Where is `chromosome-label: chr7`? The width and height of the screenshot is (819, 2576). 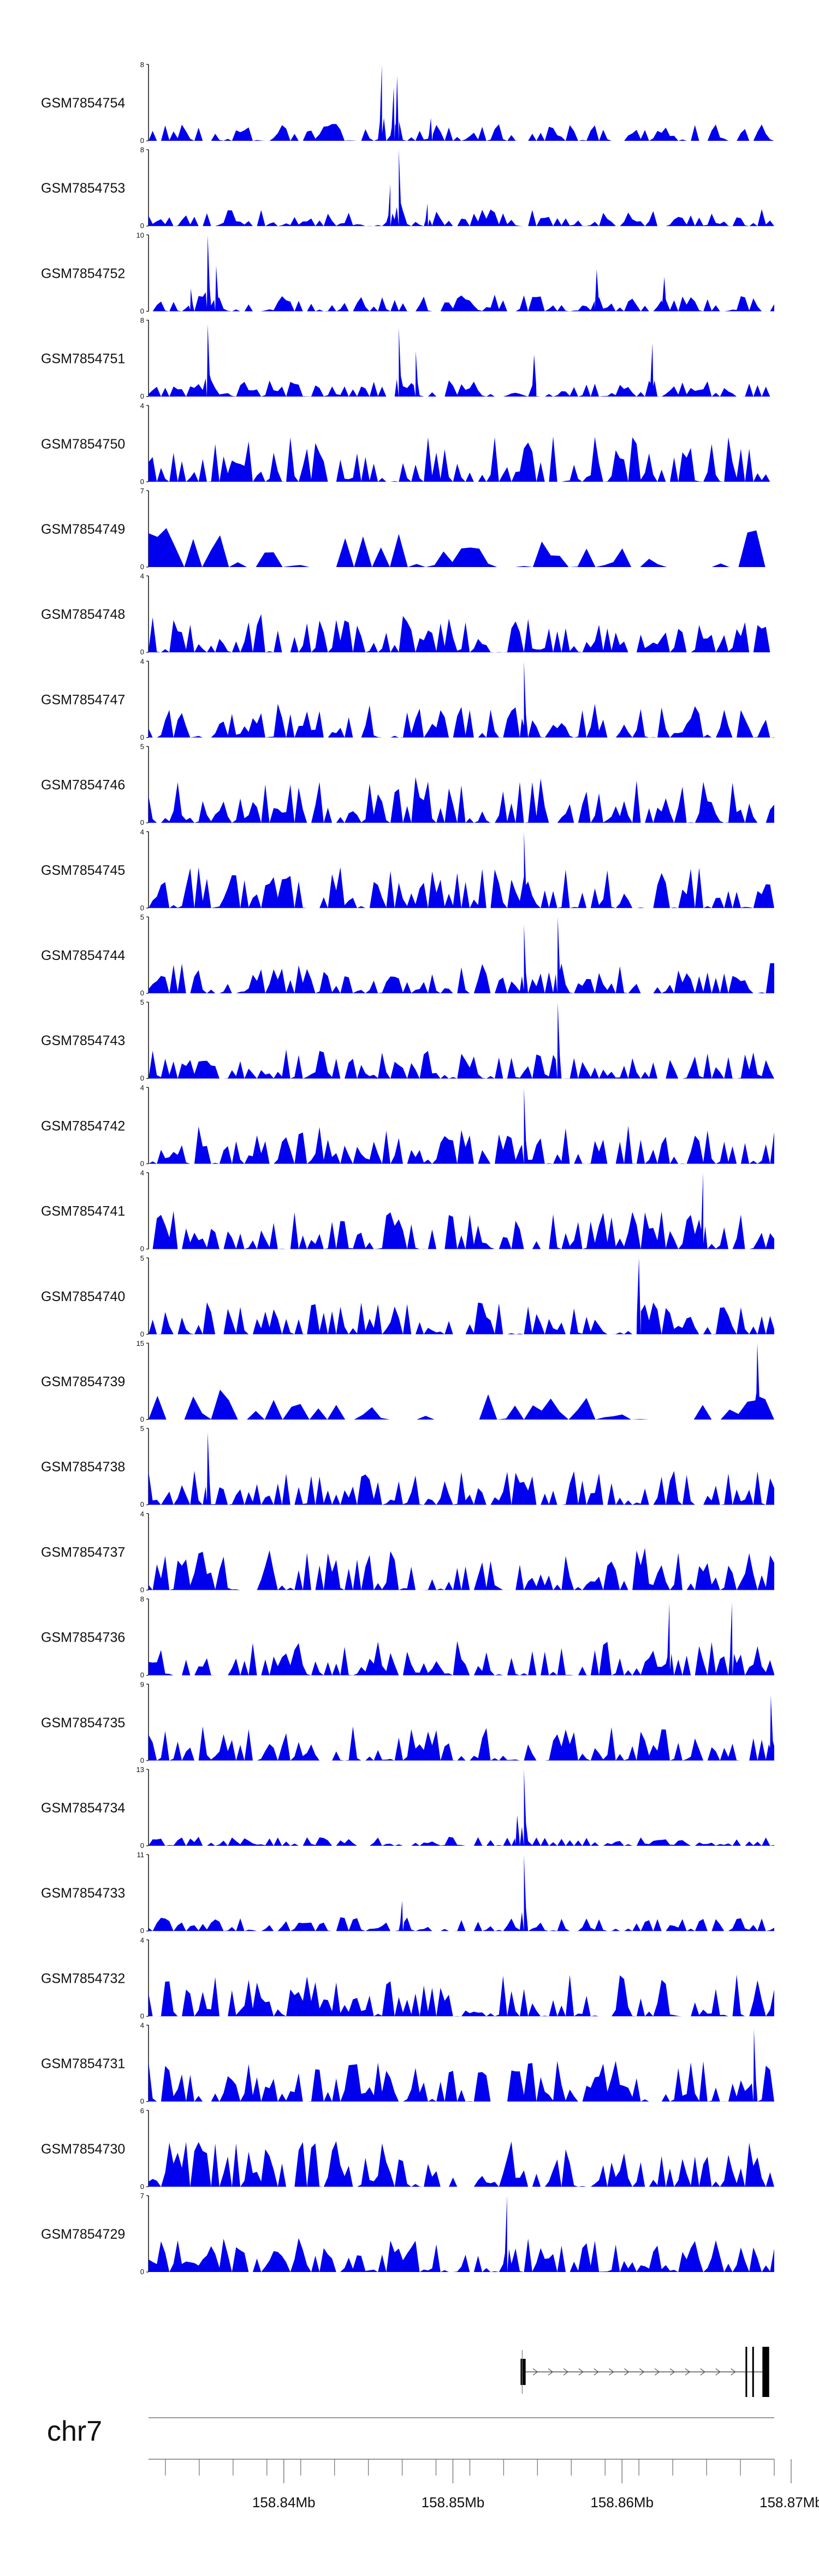 chromosome-label: chr7 is located at coordinates (75, 2431).